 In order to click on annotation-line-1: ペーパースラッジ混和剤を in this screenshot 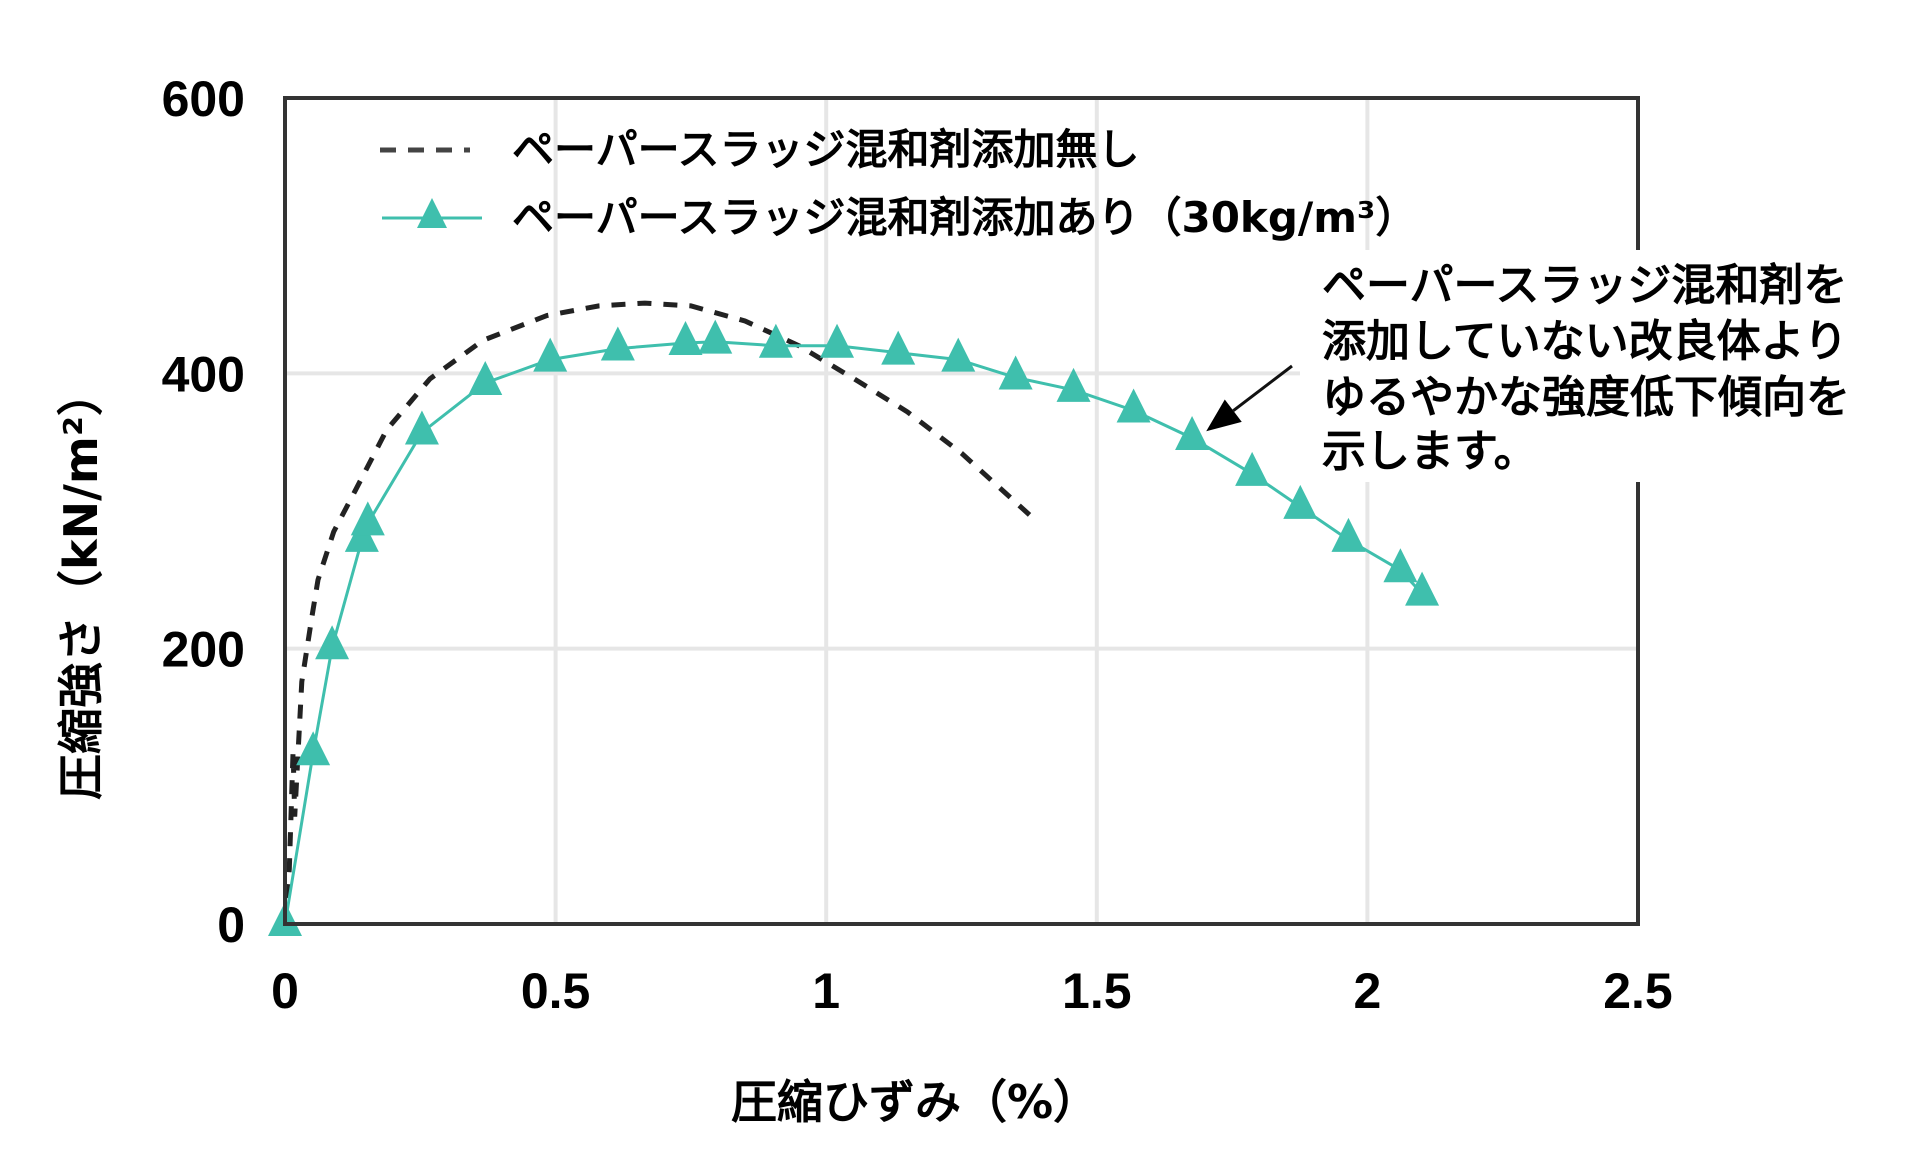, I will do `click(1584, 285)`.